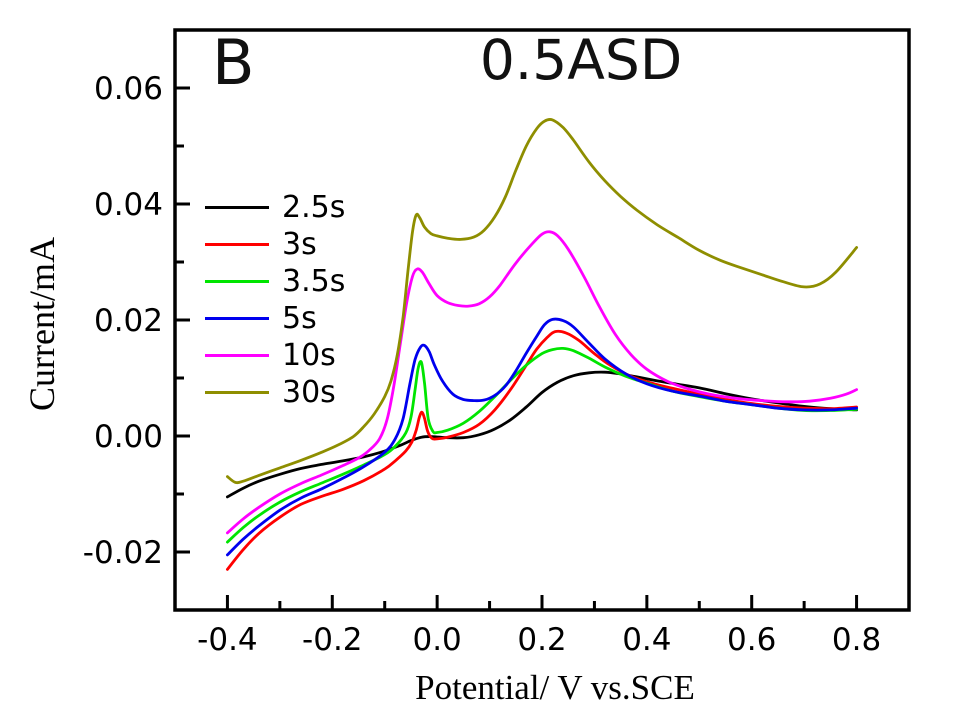  I want to click on legend-item: 30s, so click(275, 392).